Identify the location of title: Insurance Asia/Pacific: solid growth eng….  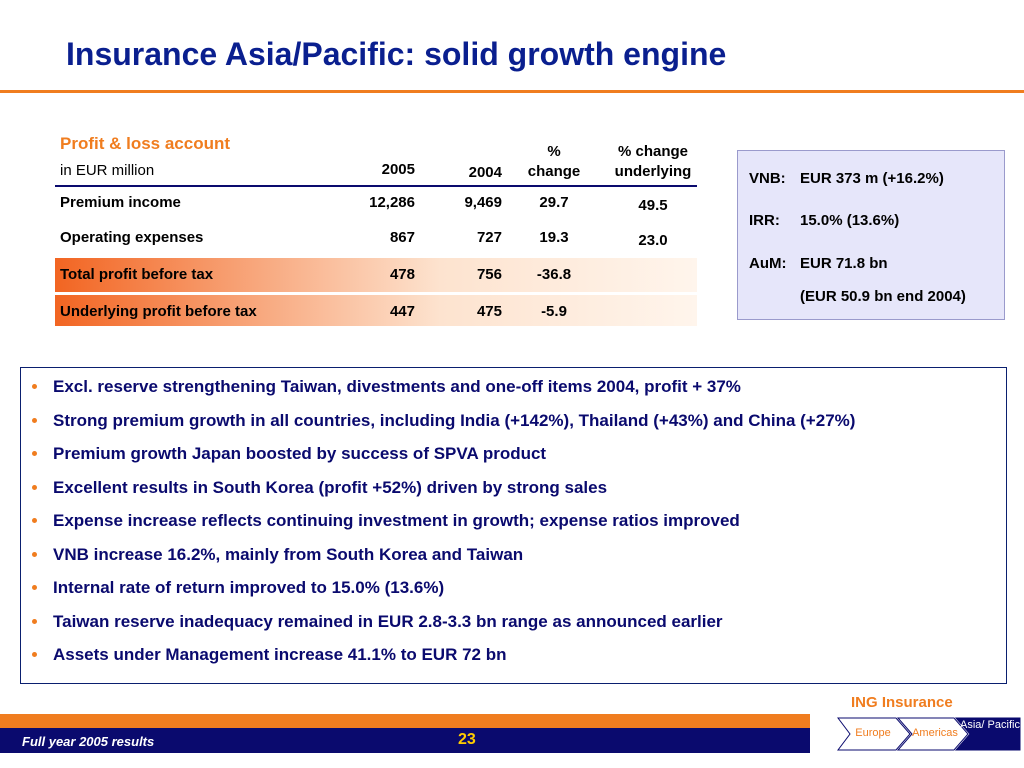
(396, 54).